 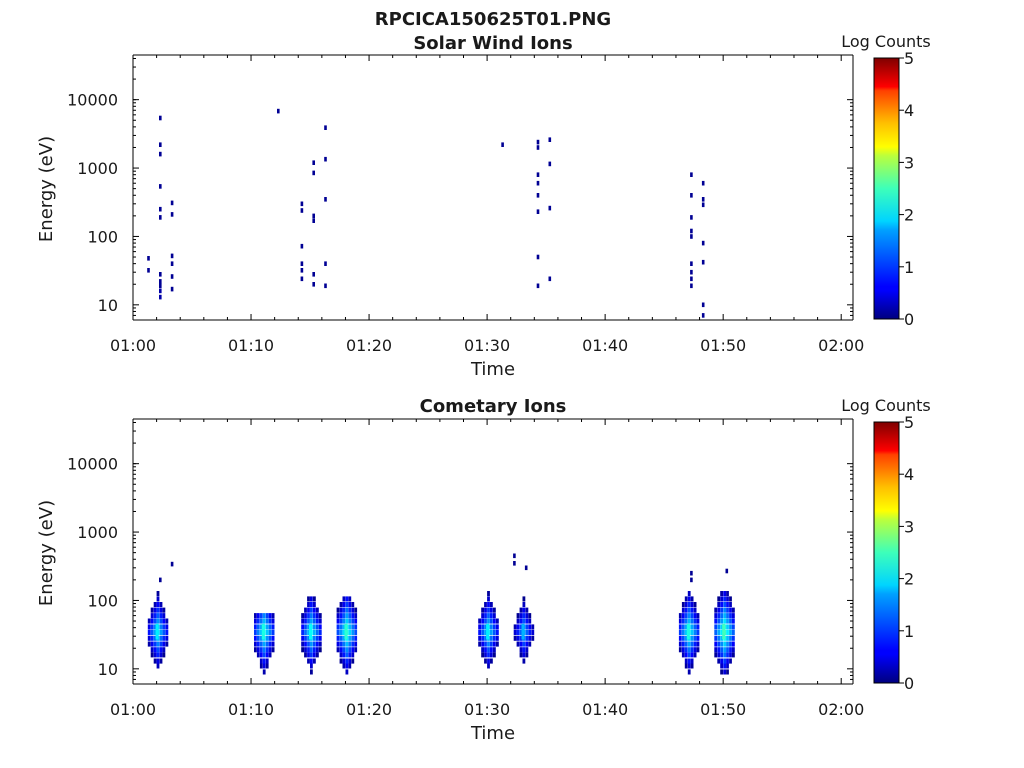 I want to click on heatmap-burst-core, so click(x=346, y=631).